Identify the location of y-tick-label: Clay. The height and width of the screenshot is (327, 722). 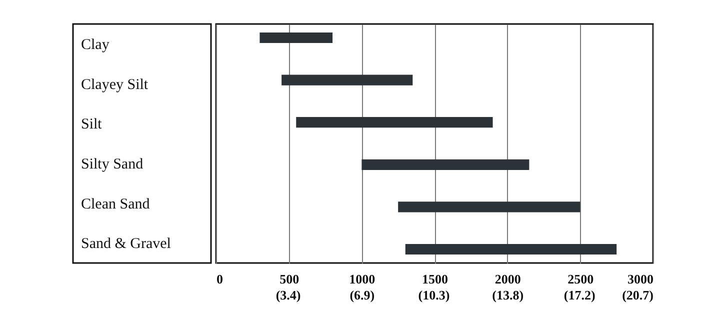
(95, 44).